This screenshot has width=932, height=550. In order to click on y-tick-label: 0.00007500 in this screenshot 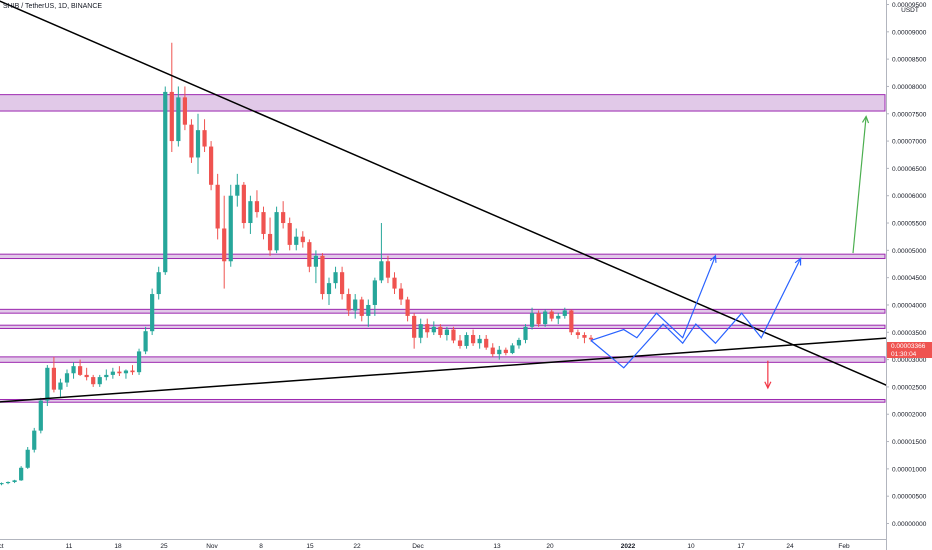, I will do `click(909, 114)`.